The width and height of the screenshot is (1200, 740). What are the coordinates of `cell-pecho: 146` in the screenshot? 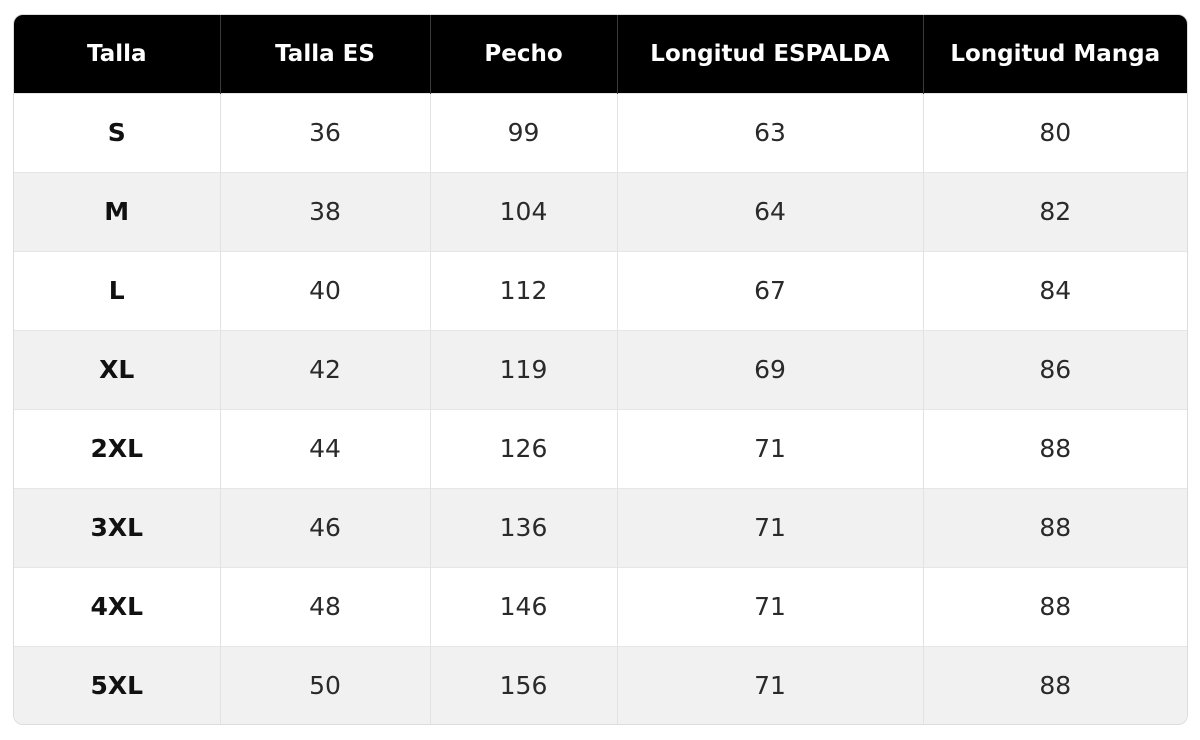 It's located at (524, 606).